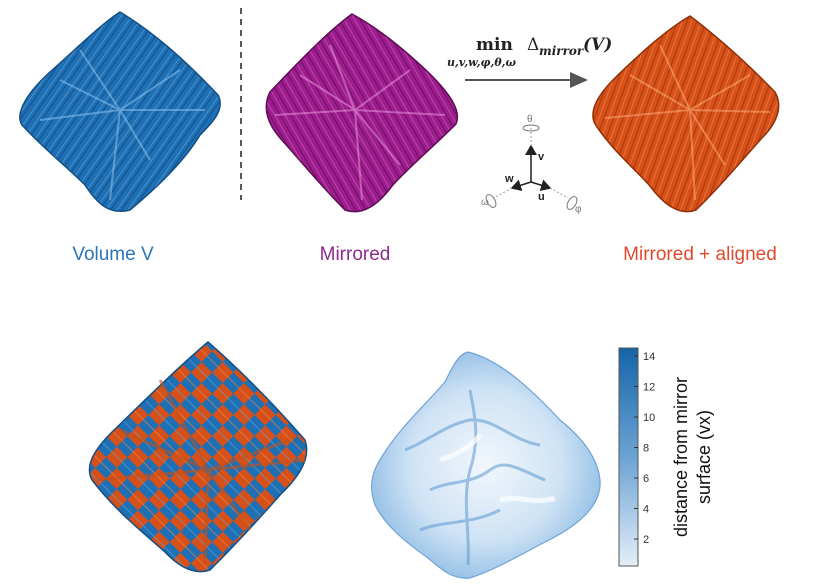 Image resolution: width=815 pixels, height=585 pixels. I want to click on volume-label-text: Volume V, so click(113, 254).